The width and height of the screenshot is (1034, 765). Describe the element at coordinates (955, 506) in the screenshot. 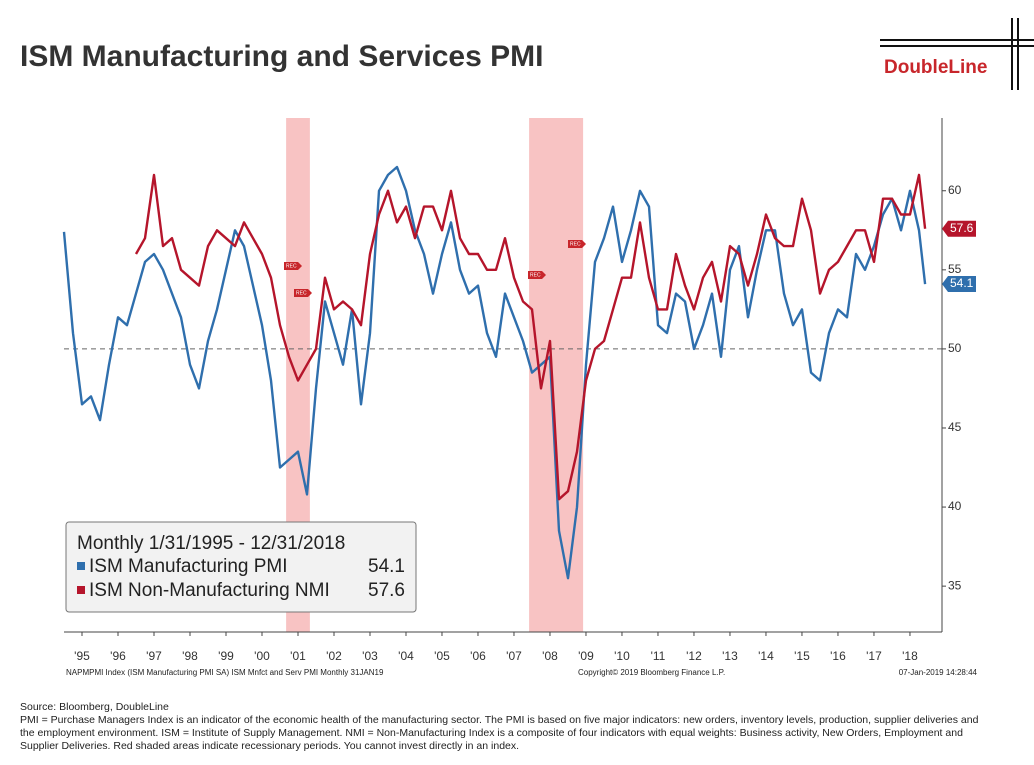

I see `y-tick-label: 40` at that location.